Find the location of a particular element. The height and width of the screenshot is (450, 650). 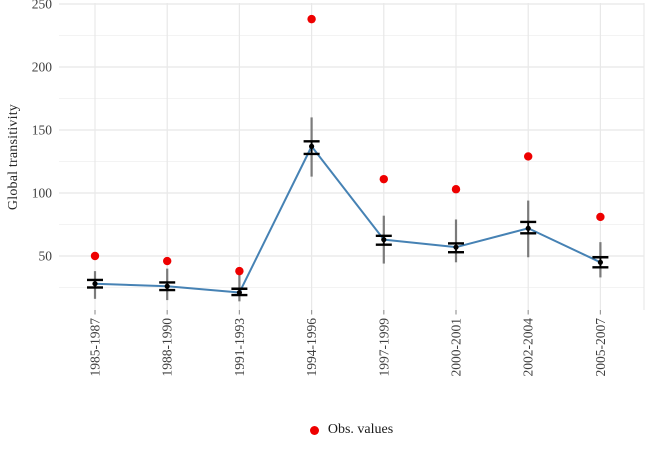

x-tick-label: 1991-1993 is located at coordinates (239, 347).